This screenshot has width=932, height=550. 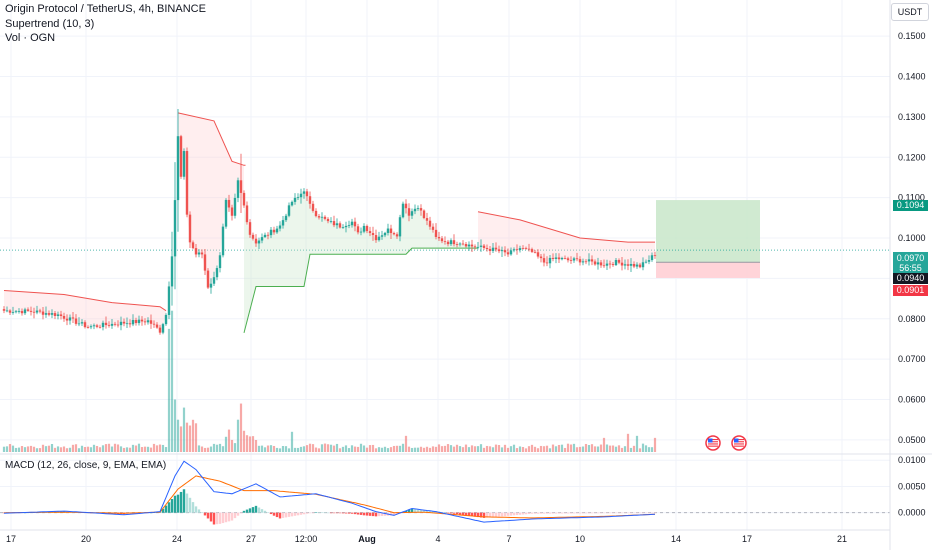 What do you see at coordinates (50, 24) in the screenshot?
I see `supertrend-legend: Supertrend (10, 3)` at bounding box center [50, 24].